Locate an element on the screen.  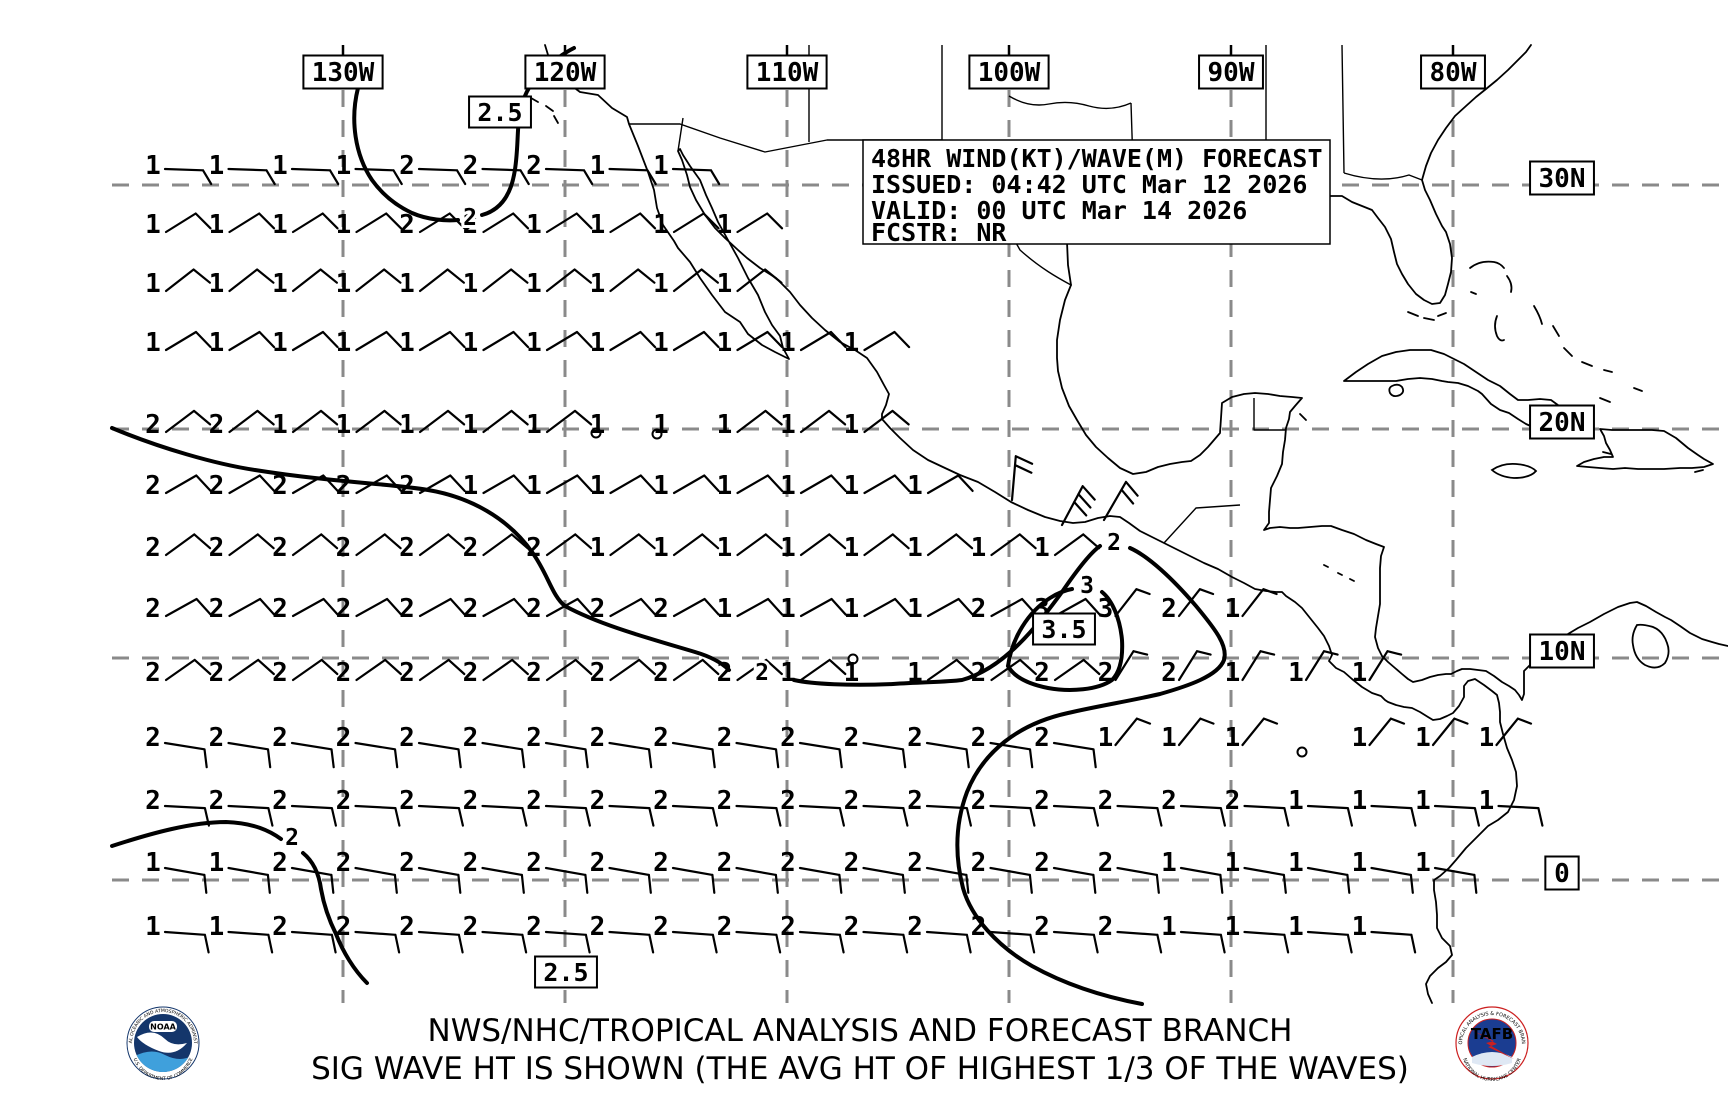
longitude-label-120W-box is located at coordinates (565, 72).